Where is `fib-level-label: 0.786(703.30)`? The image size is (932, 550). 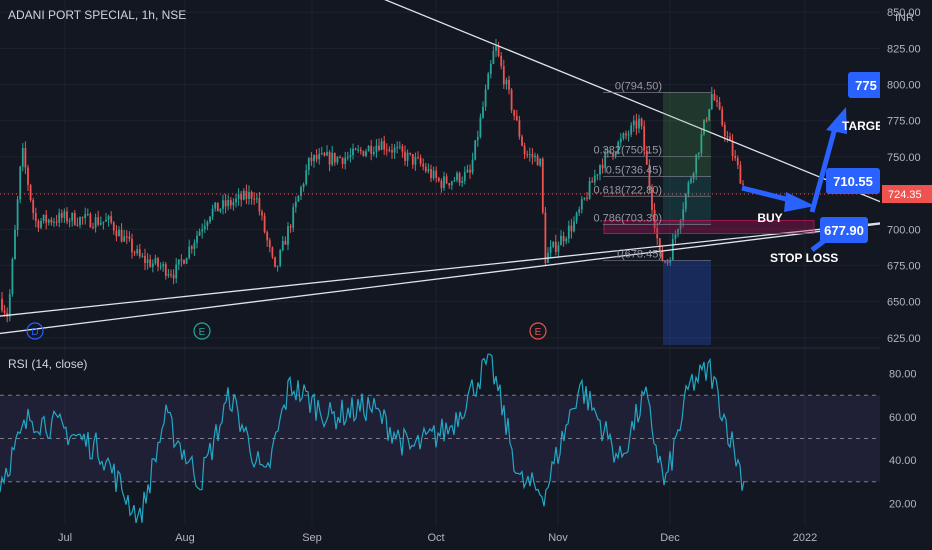
fib-level-label: 0.786(703.30) is located at coordinates (628, 218).